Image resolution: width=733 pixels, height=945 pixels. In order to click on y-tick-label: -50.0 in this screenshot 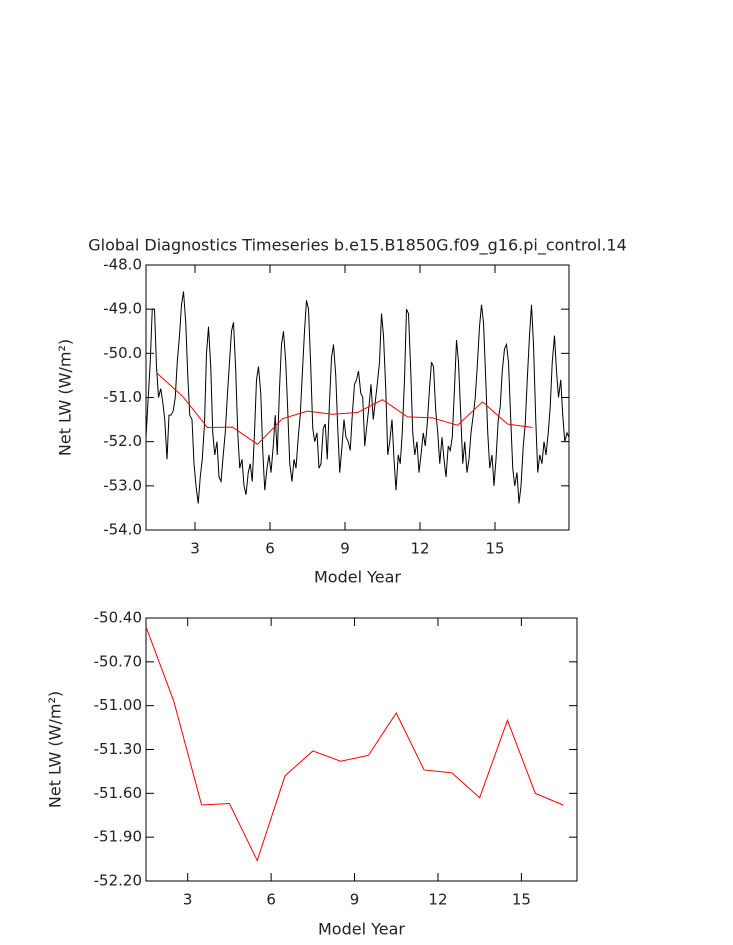, I will do `click(122, 353)`.